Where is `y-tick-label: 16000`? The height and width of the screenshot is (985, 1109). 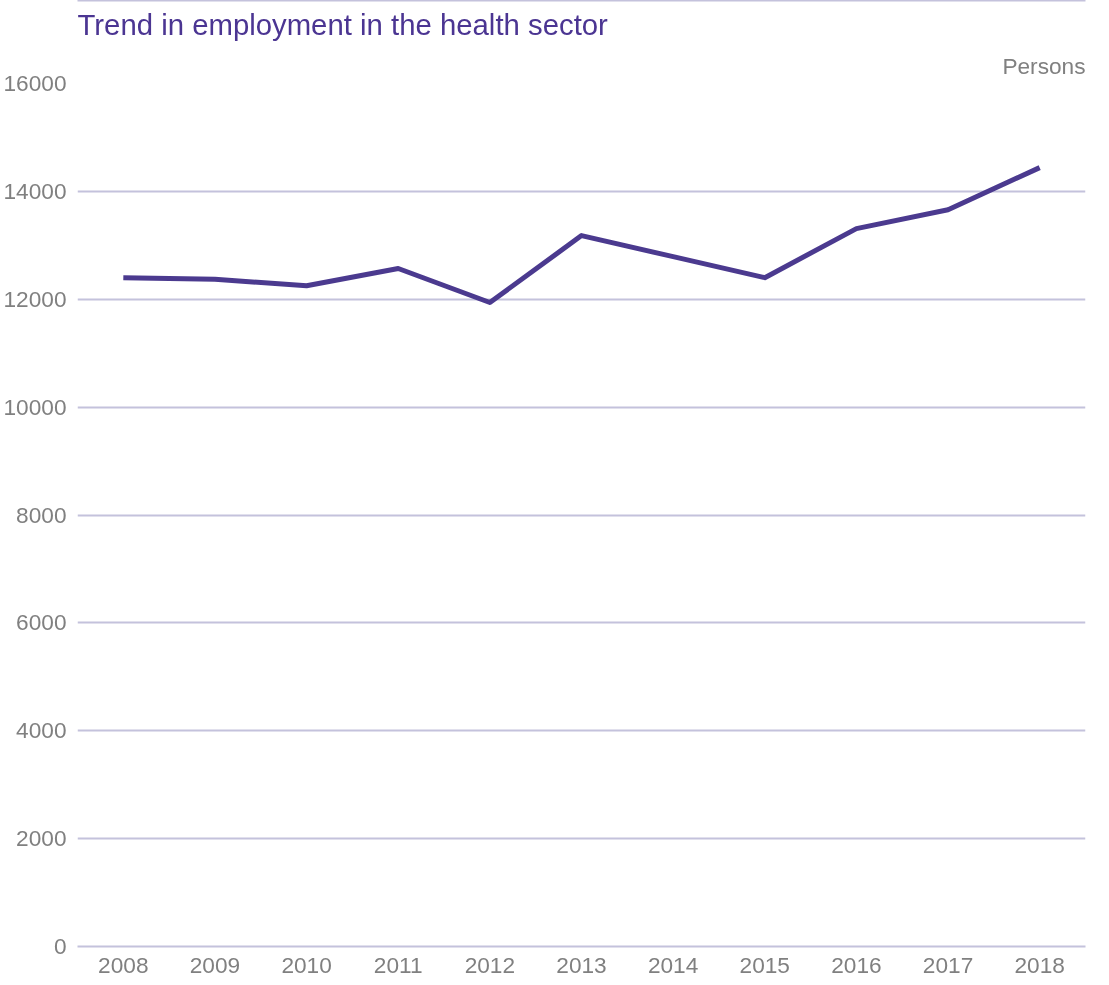 y-tick-label: 16000 is located at coordinates (35, 83).